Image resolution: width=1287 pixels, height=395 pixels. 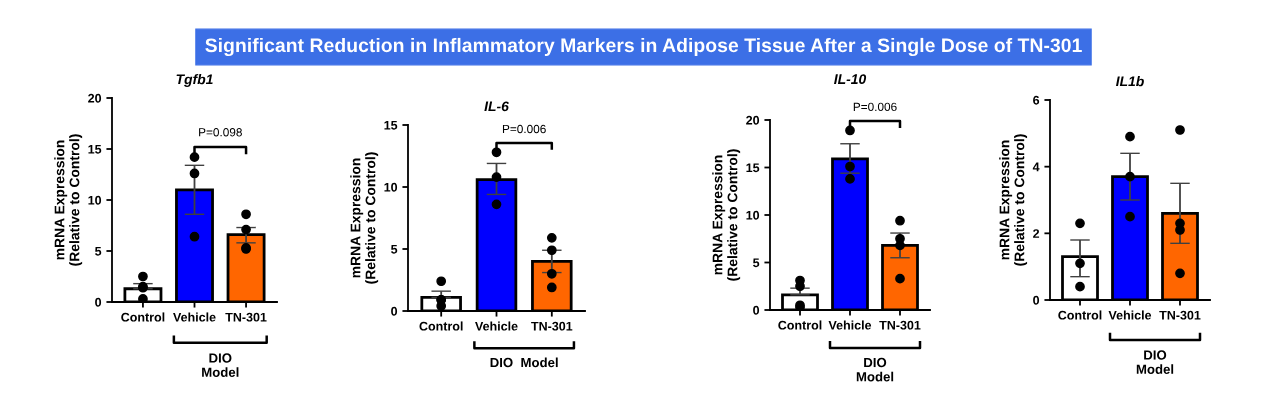 I want to click on chart-title: IL1b, so click(x=1129, y=81).